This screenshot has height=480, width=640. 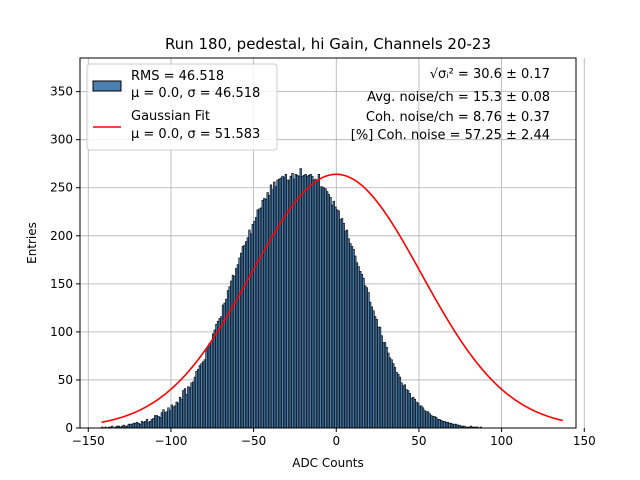 I want to click on legend-histogram-stats: μ = 0.0, σ = 46.518, so click(x=195, y=93).